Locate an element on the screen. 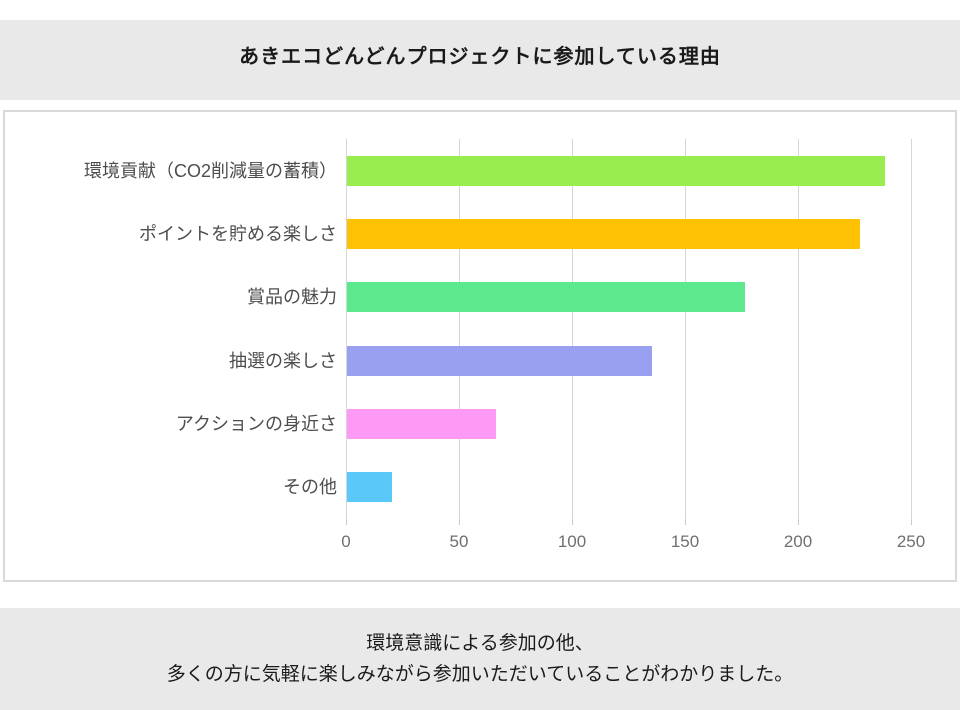  chart-title: あきエコどんどんプロジェクトに参加している理由 is located at coordinates (480, 56).